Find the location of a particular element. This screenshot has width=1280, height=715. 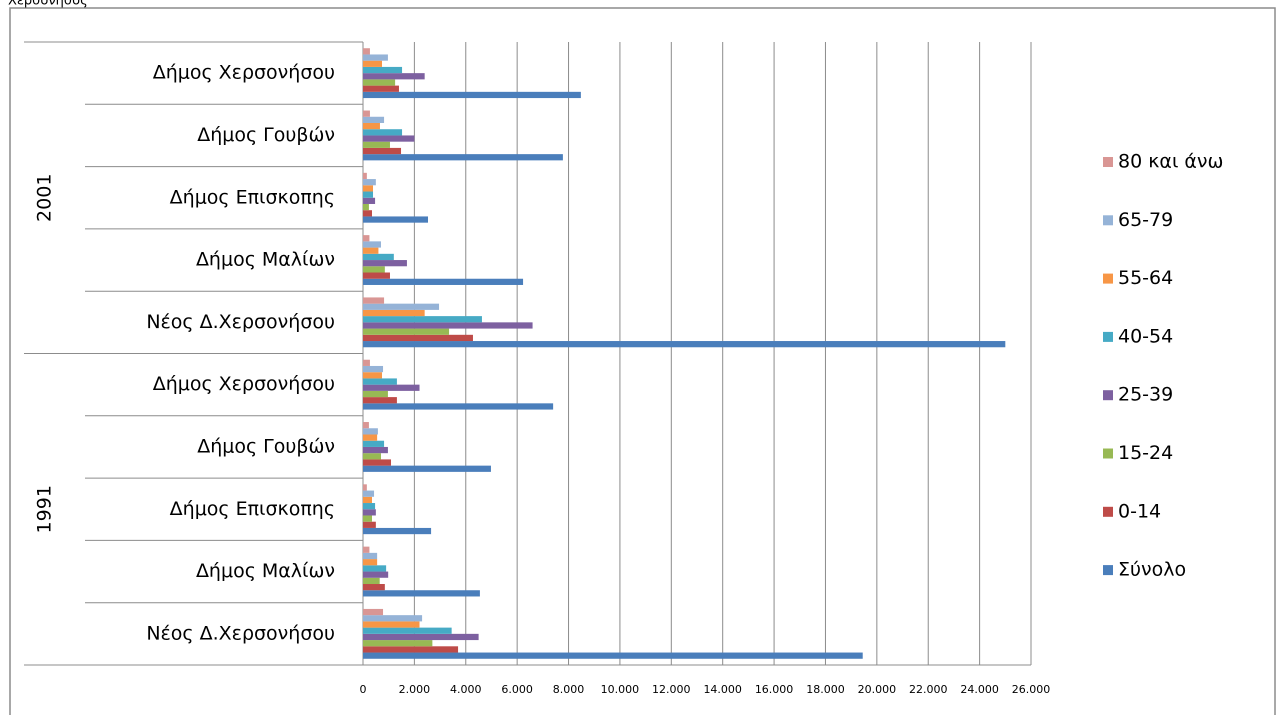

group-label: 1991 is located at coordinates (45, 509).